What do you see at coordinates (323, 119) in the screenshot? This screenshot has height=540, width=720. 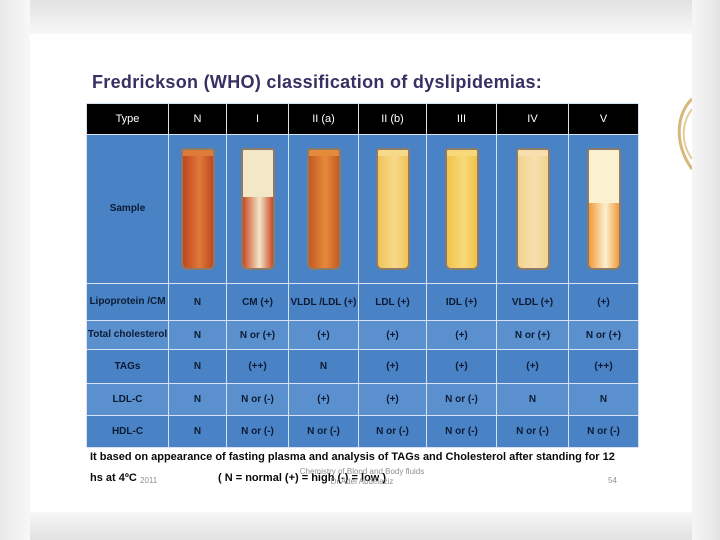 I see `column-header: II (a)` at bounding box center [323, 119].